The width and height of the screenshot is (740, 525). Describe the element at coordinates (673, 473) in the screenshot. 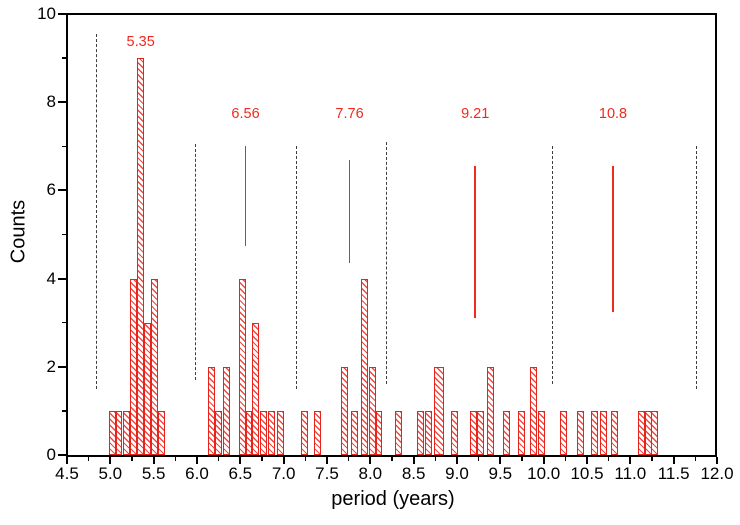

I see `x-tick-label: 11.5` at that location.